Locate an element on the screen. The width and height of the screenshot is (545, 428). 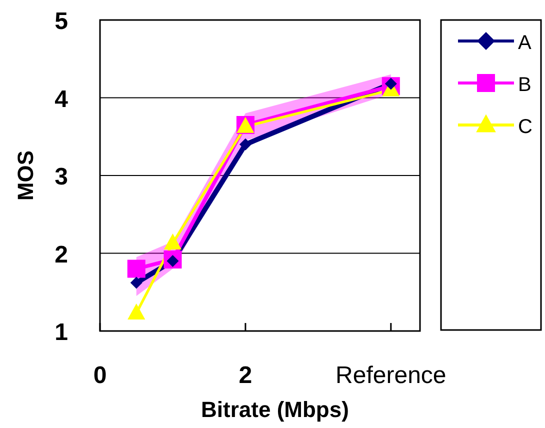
x-tick-label: Reference is located at coordinates (391, 375).